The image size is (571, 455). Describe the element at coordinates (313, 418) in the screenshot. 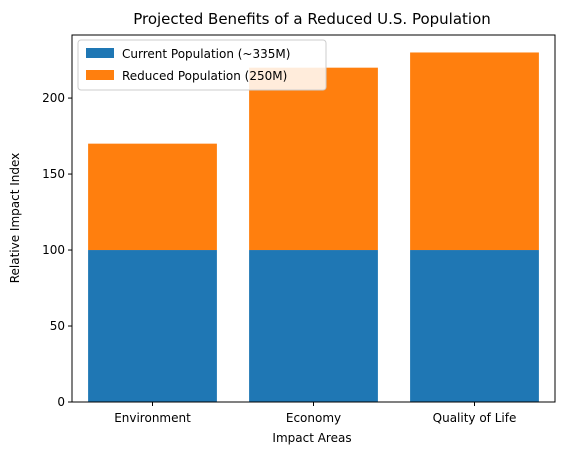

I see `x-tick-label: Economy` at that location.